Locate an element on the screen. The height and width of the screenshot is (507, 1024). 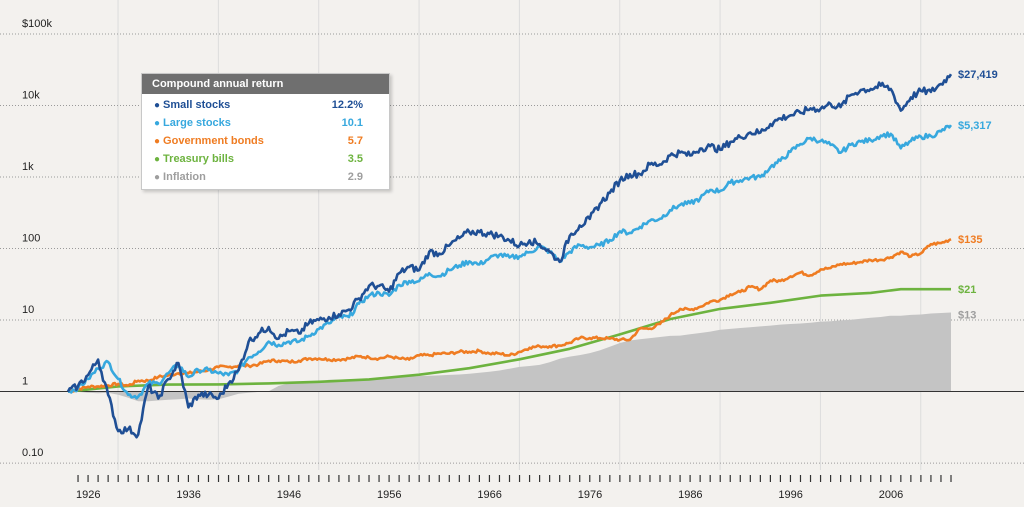
x-tick-label: 1986 is located at coordinates (690, 495).